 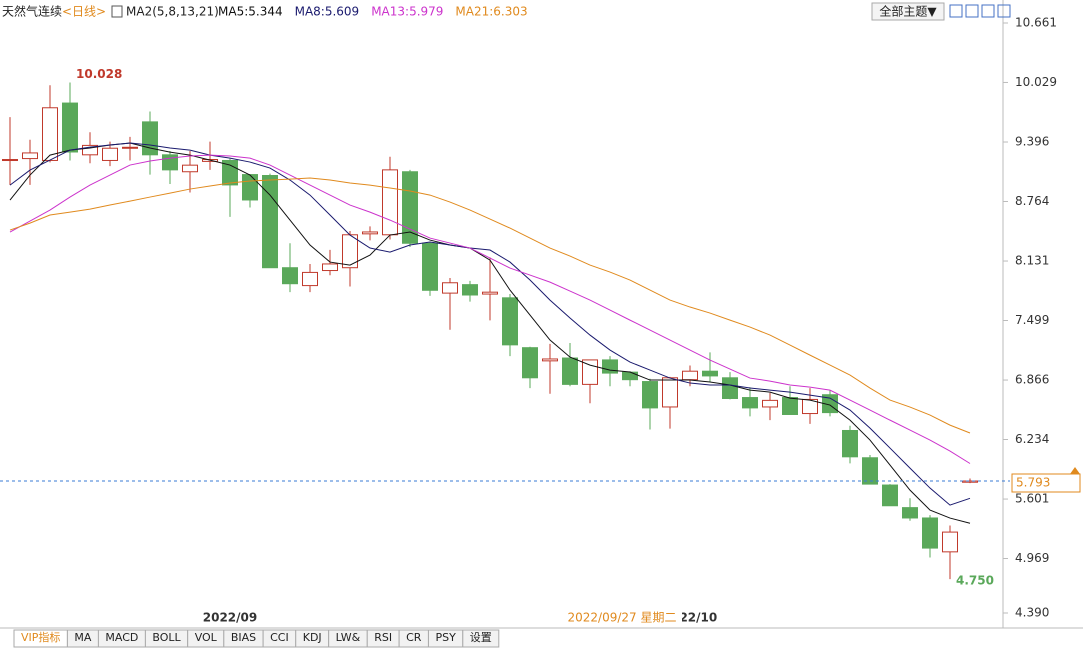 What do you see at coordinates (1032, 261) in the screenshot?
I see `y-tick-label: 8.131` at bounding box center [1032, 261].